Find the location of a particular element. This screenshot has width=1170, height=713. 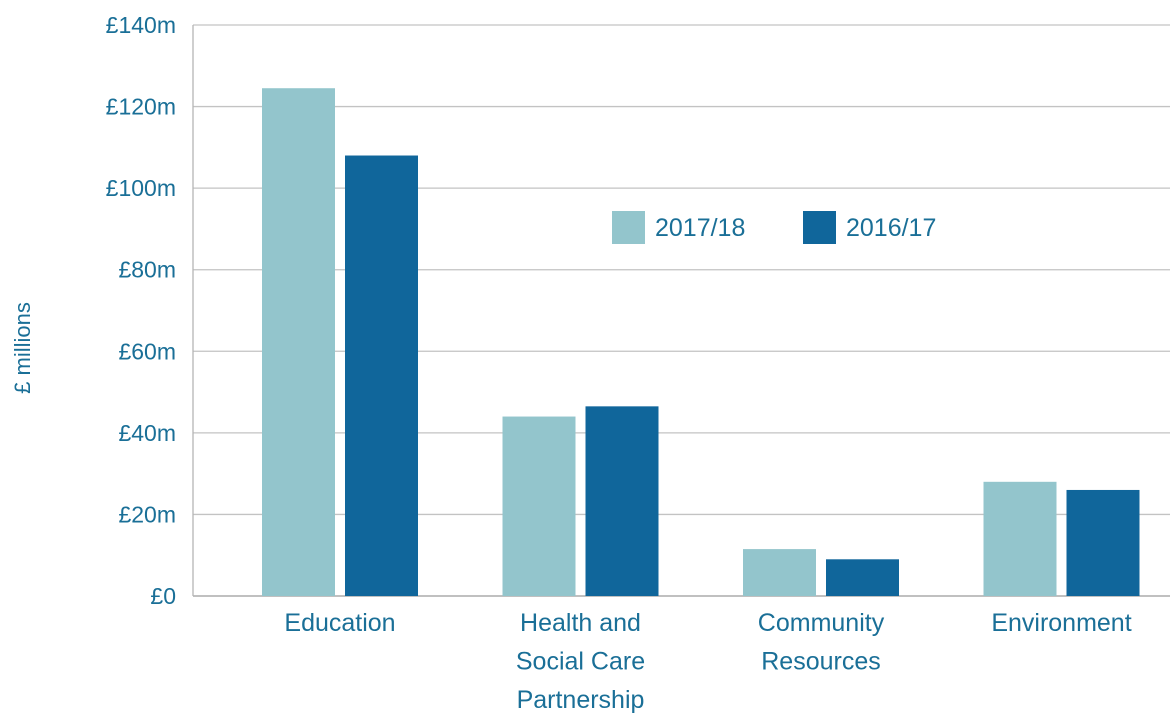

x-tick-label: Environment is located at coordinates (1061, 623).